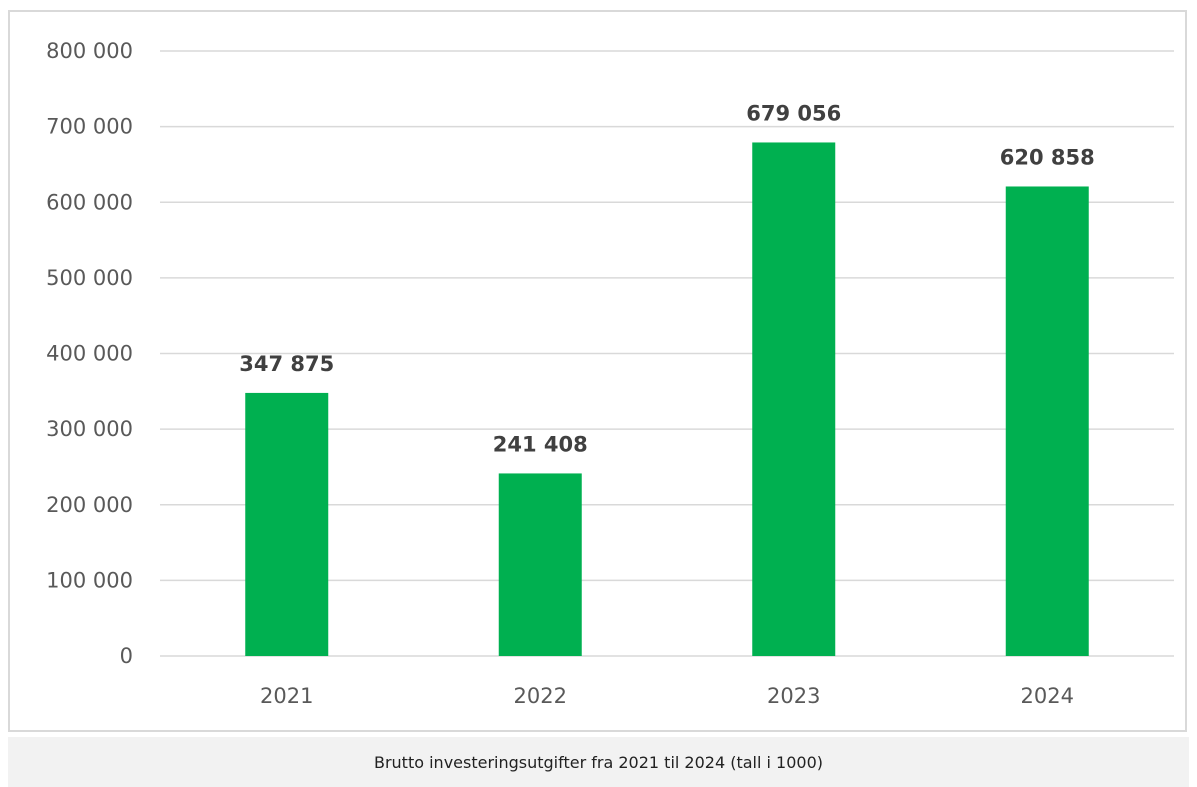 The height and width of the screenshot is (787, 1197). Describe the element at coordinates (1047, 696) in the screenshot. I see `x-tick-label: 2024` at that location.